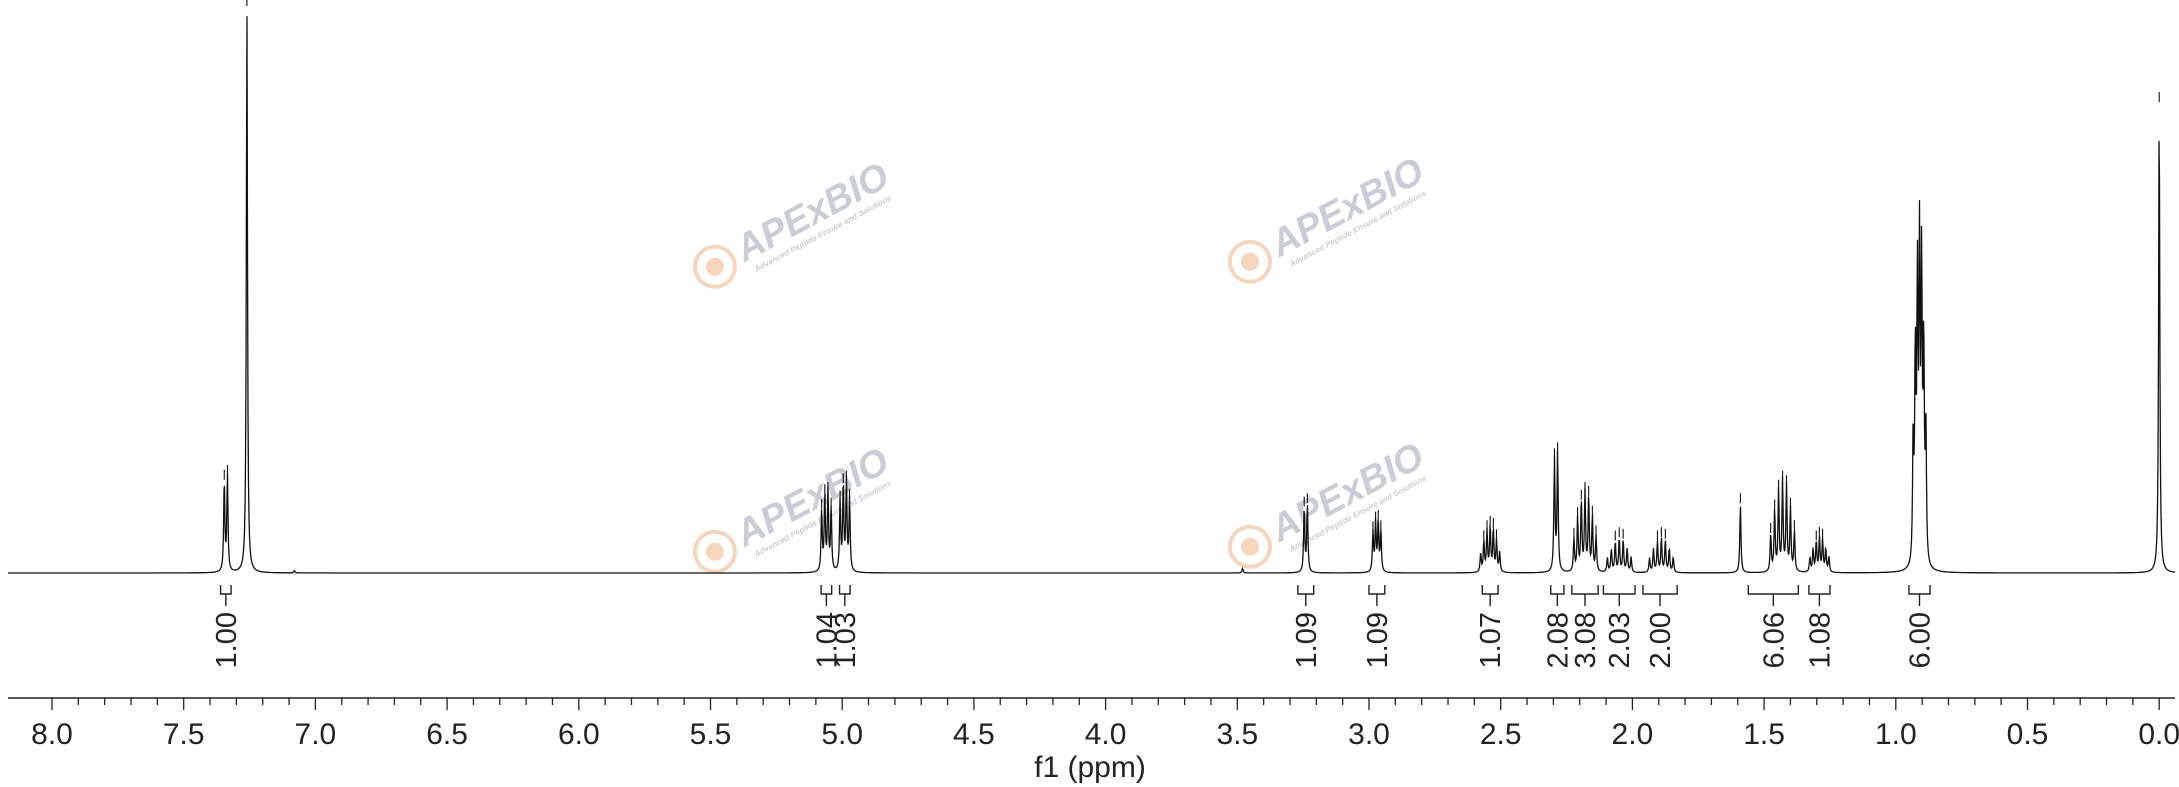 The image size is (2179, 787). I want to click on integral: 1.08, so click(1820, 626).